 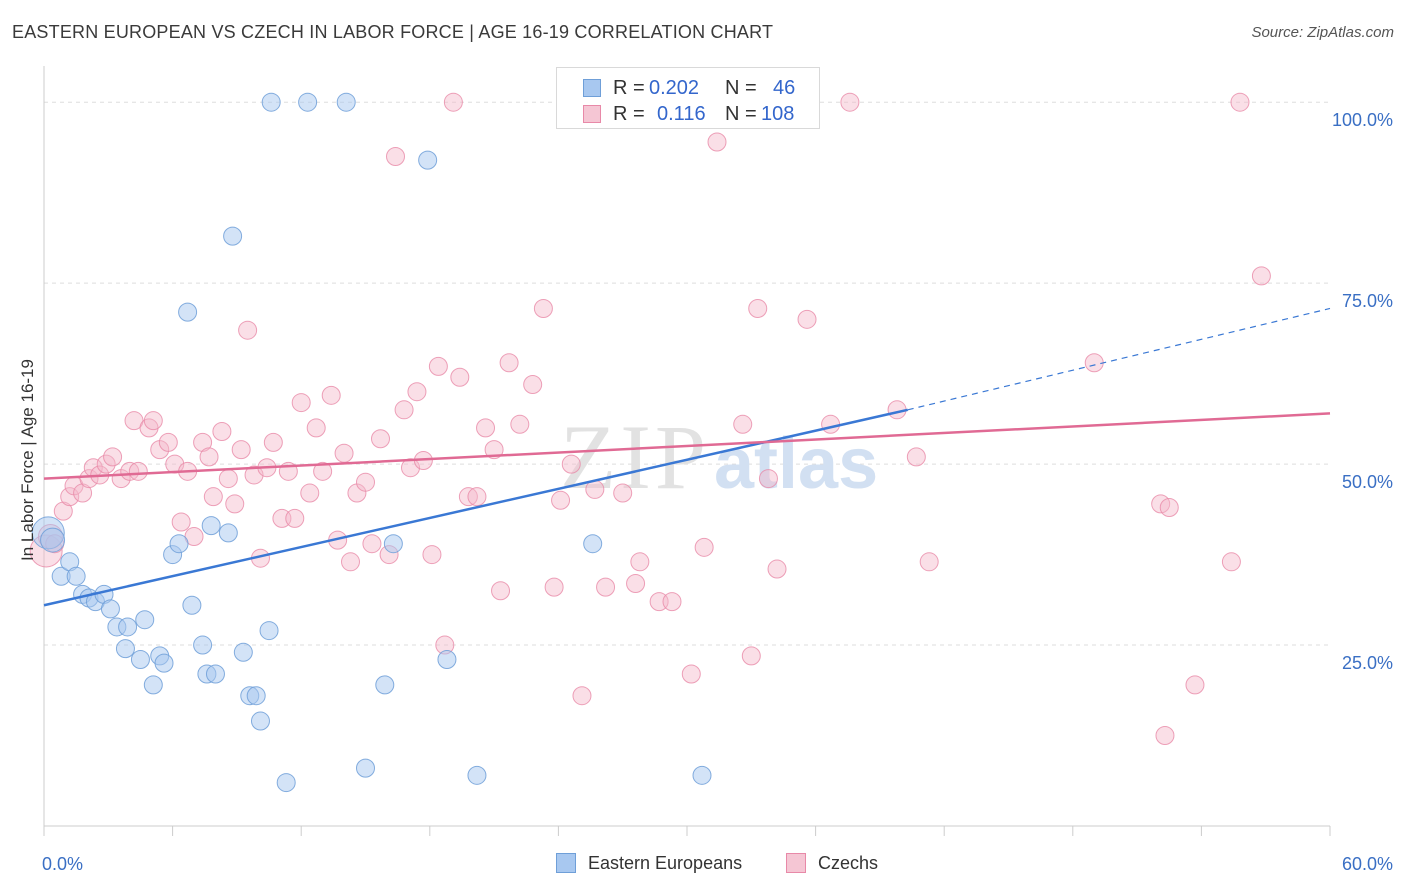 I want to click on stats-legend: R = 0.202 N = 46 R = 0.116 N = 108, so click(x=688, y=98).